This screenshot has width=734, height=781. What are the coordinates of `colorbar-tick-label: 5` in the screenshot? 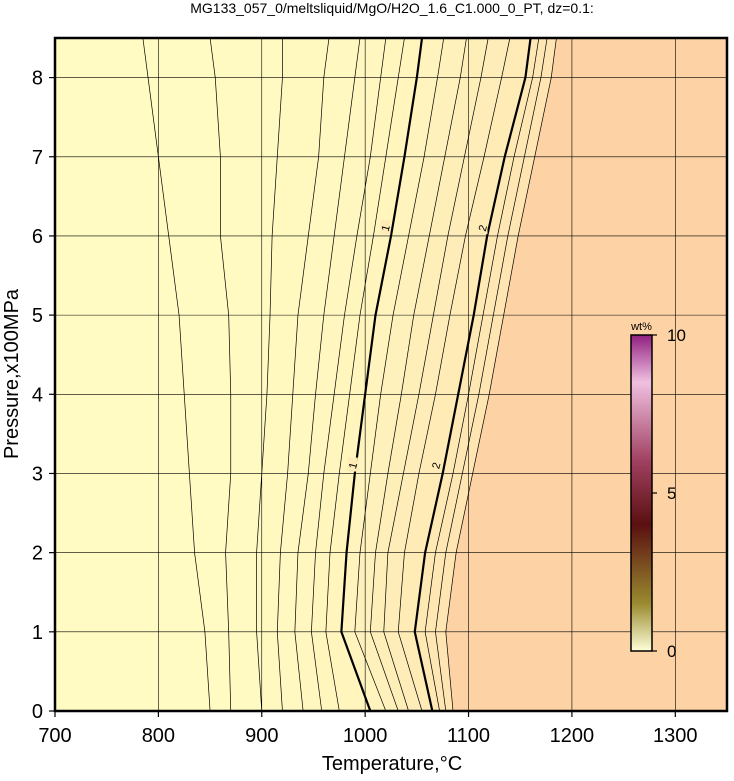 It's located at (671, 493).